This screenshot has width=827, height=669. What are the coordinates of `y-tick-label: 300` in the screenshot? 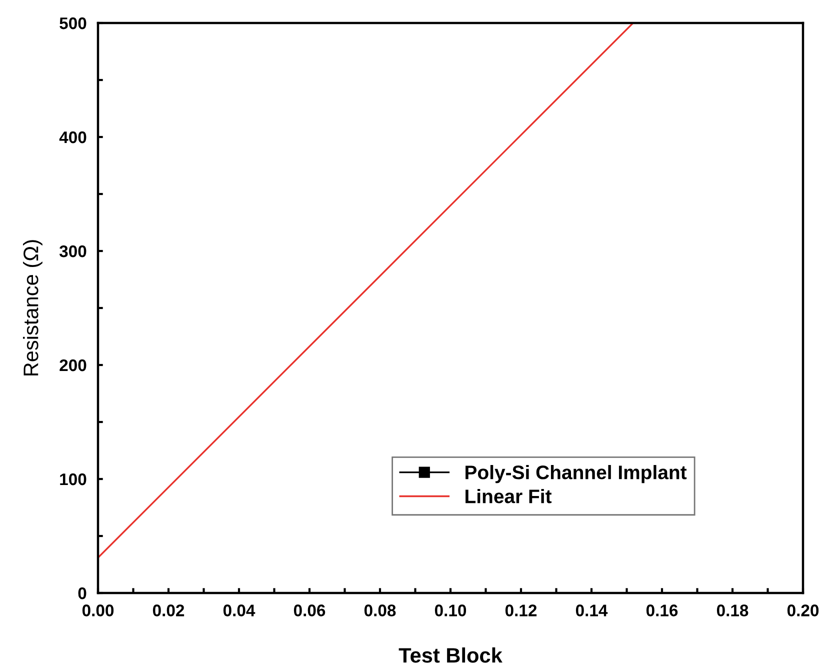 It's located at (72, 251).